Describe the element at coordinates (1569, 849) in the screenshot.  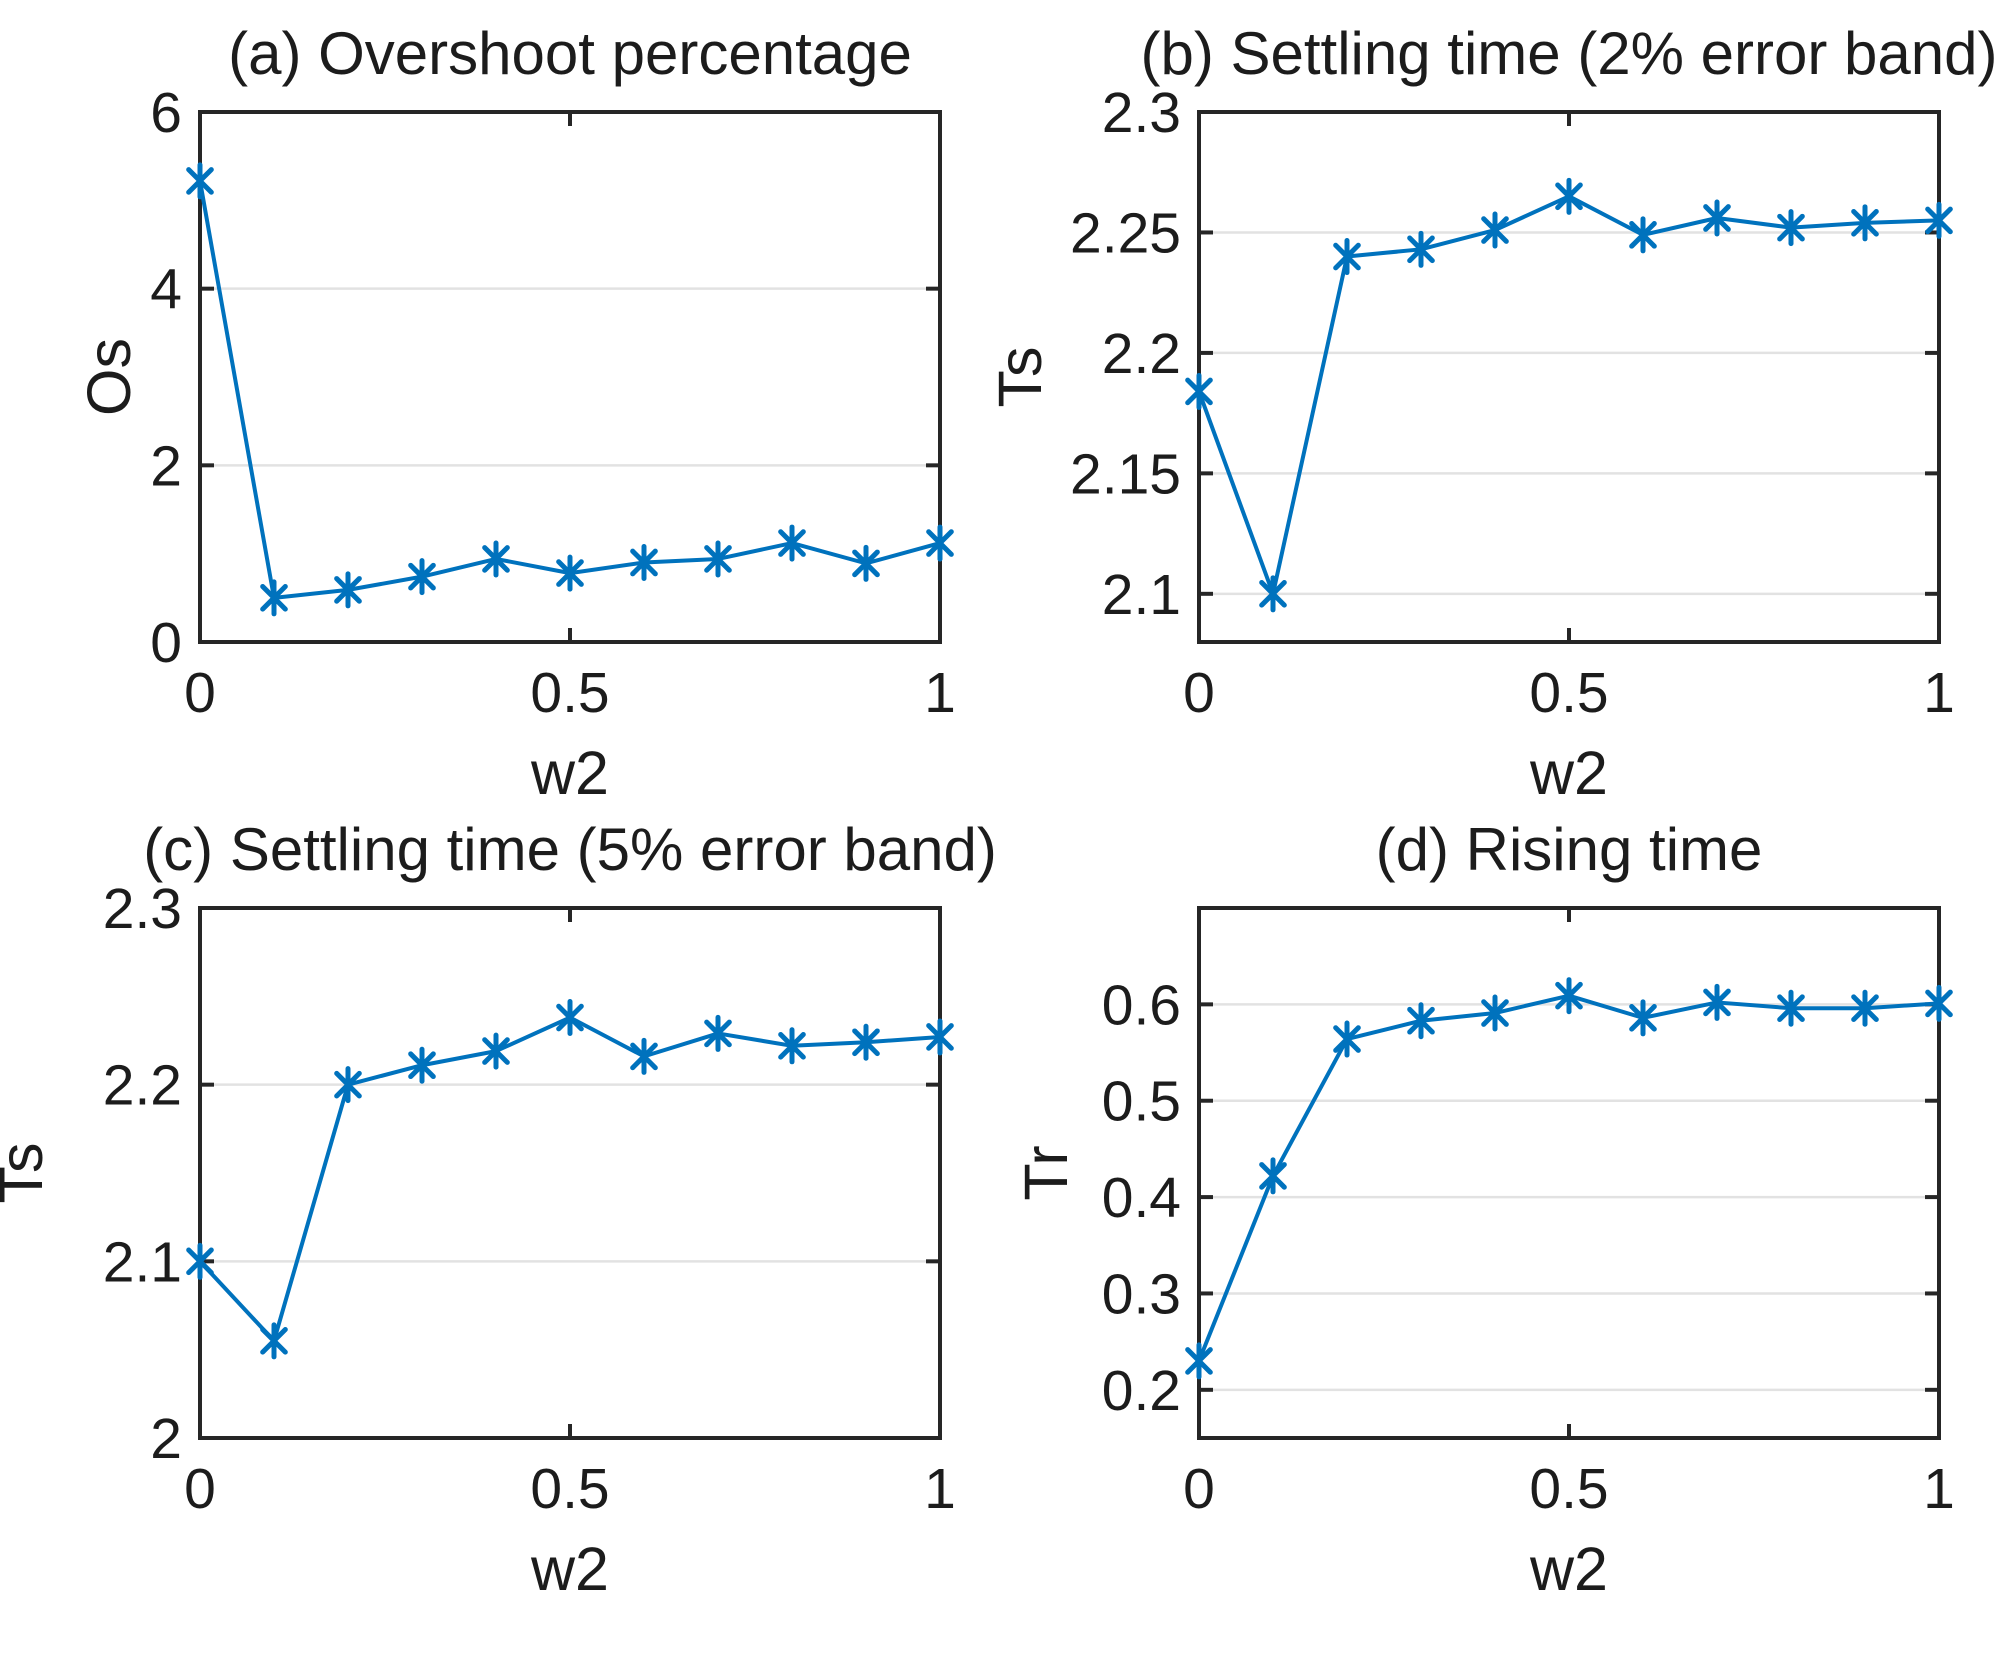
I see `subplot-d-title: (d) Rising time` at that location.